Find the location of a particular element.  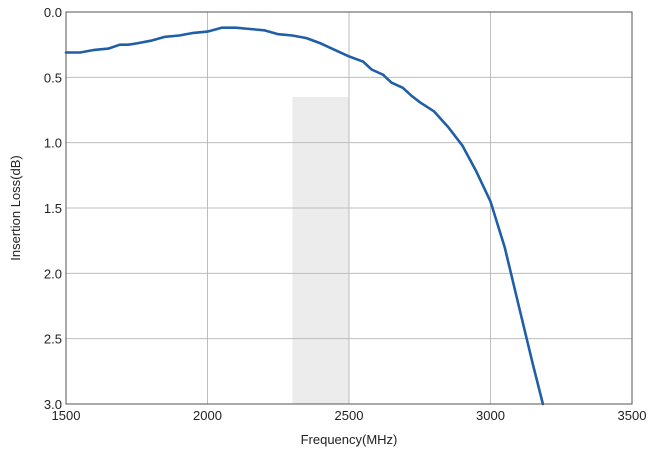

y-tick-label: 1.5 is located at coordinates (53, 208).